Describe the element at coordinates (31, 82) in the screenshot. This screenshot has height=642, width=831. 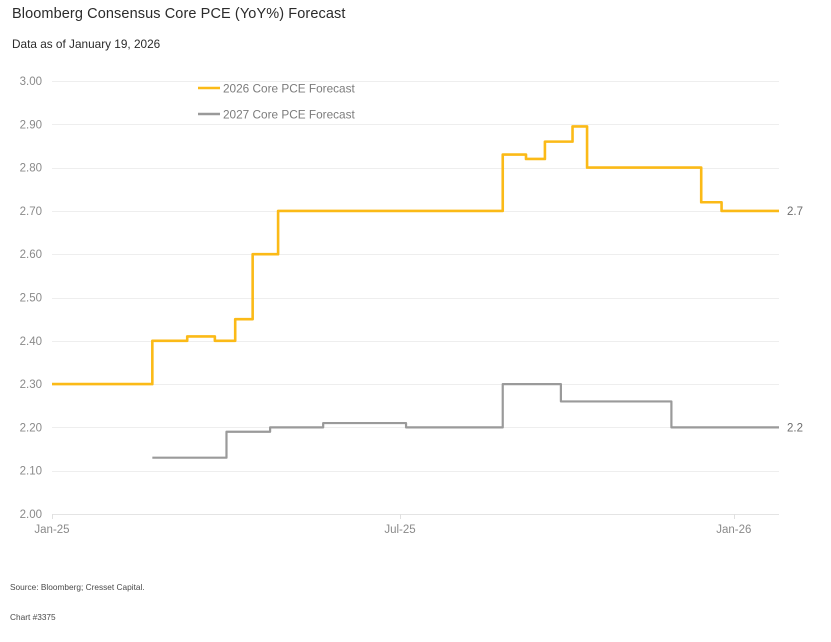
I see `y-axis-tick-label: 3.00` at that location.